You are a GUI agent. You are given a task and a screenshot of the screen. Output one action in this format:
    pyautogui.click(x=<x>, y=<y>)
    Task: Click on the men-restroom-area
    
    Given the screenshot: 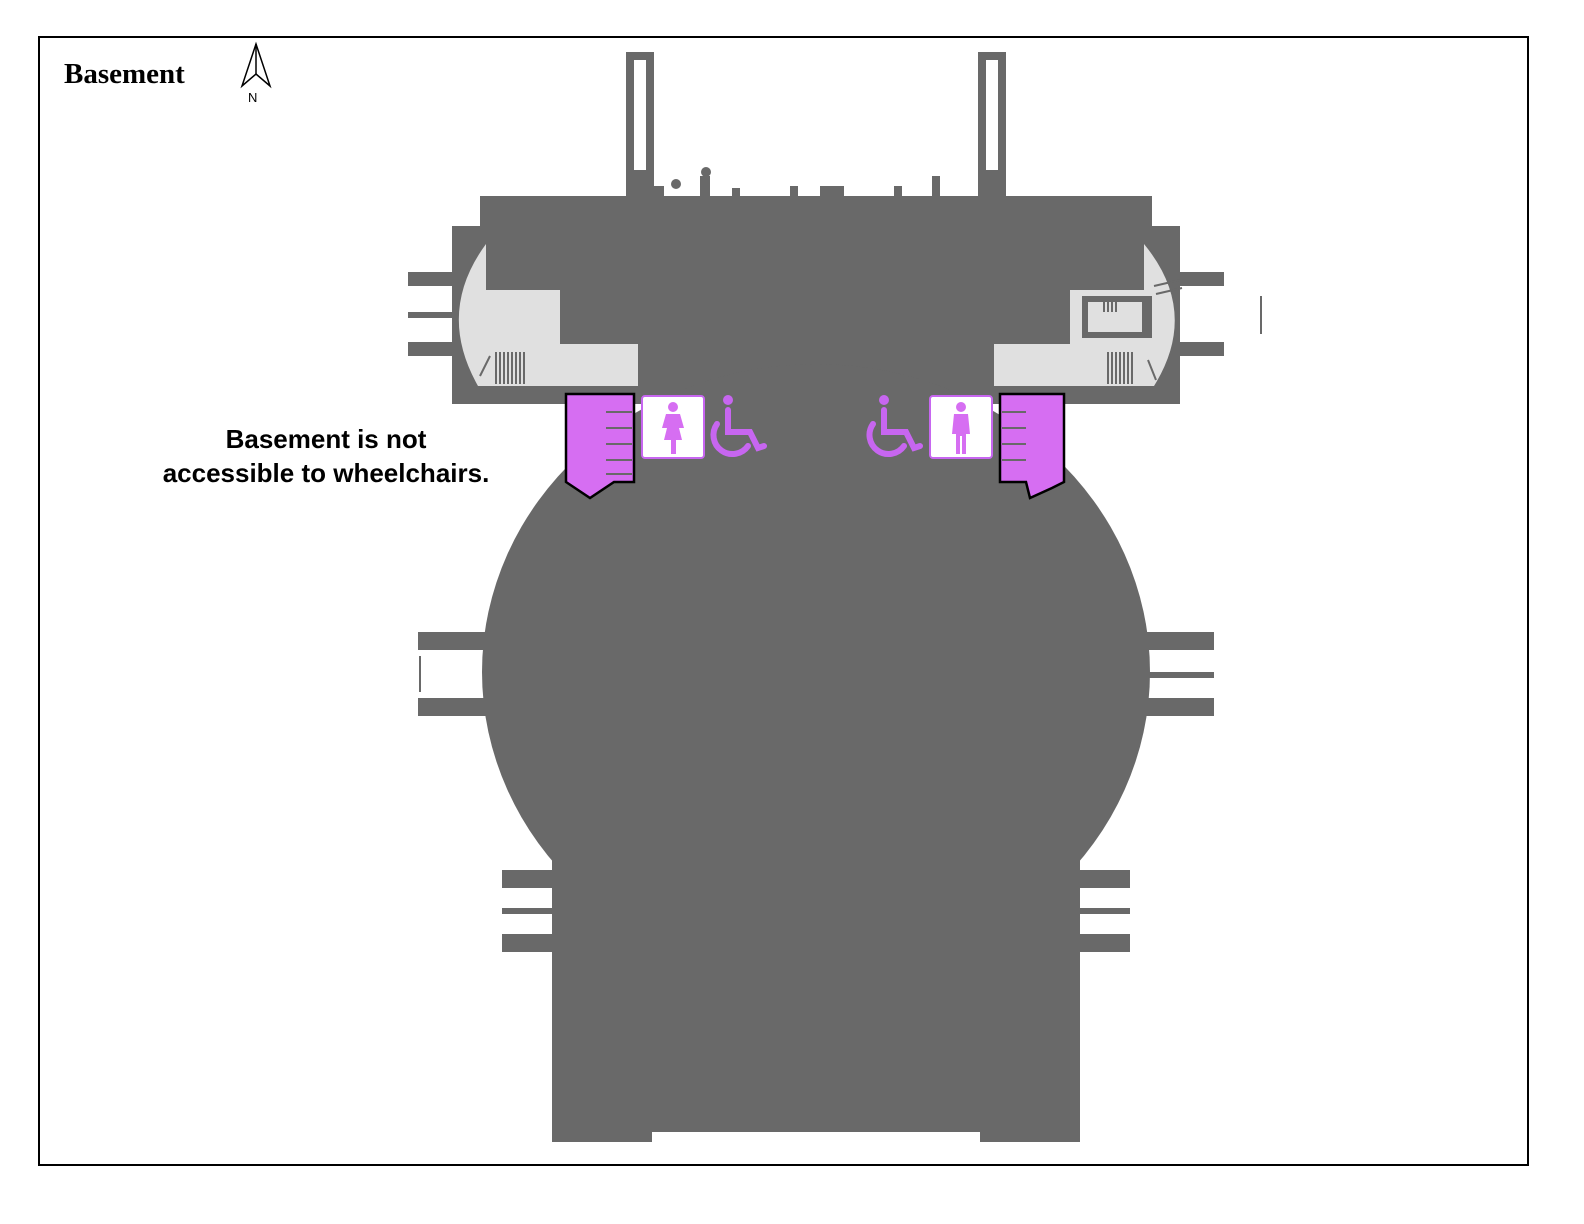 What is the action you would take?
    pyautogui.click(x=1032, y=446)
    